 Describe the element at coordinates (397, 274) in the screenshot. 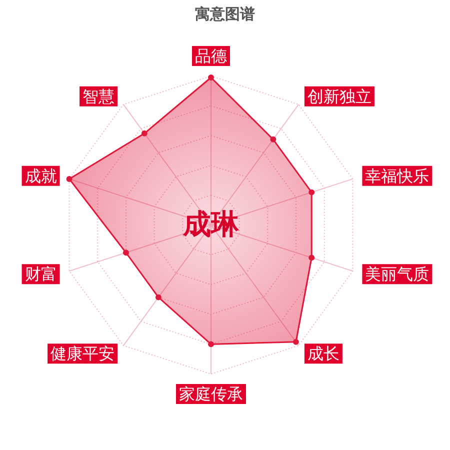

I see `spoke-label: 美丽气质` at that location.